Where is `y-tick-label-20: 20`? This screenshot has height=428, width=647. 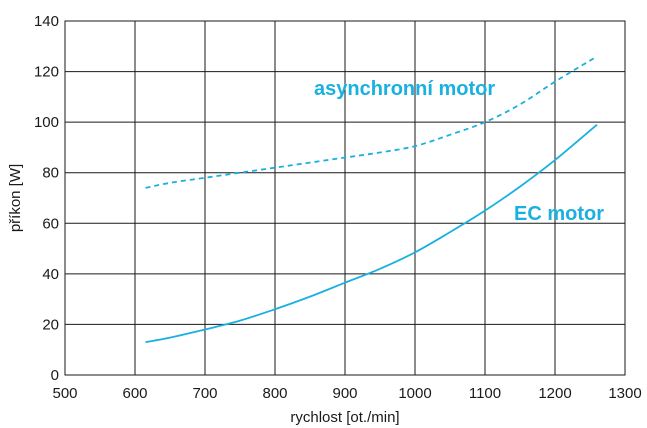 y-tick-label-20: 20 is located at coordinates (50, 324).